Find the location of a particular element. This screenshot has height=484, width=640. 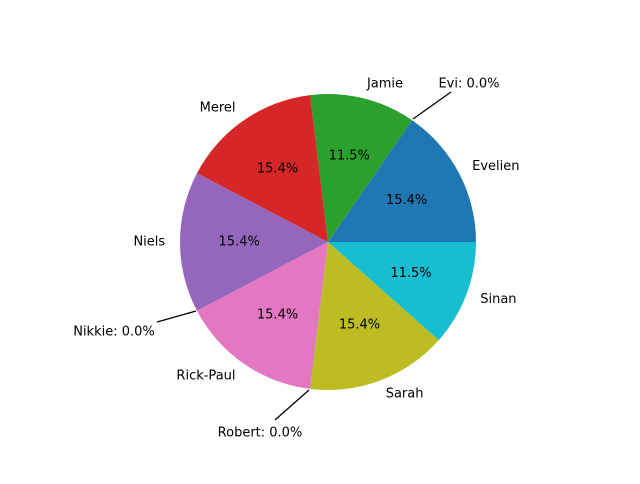

percent-label-evelien: 15.4% is located at coordinates (406, 200).